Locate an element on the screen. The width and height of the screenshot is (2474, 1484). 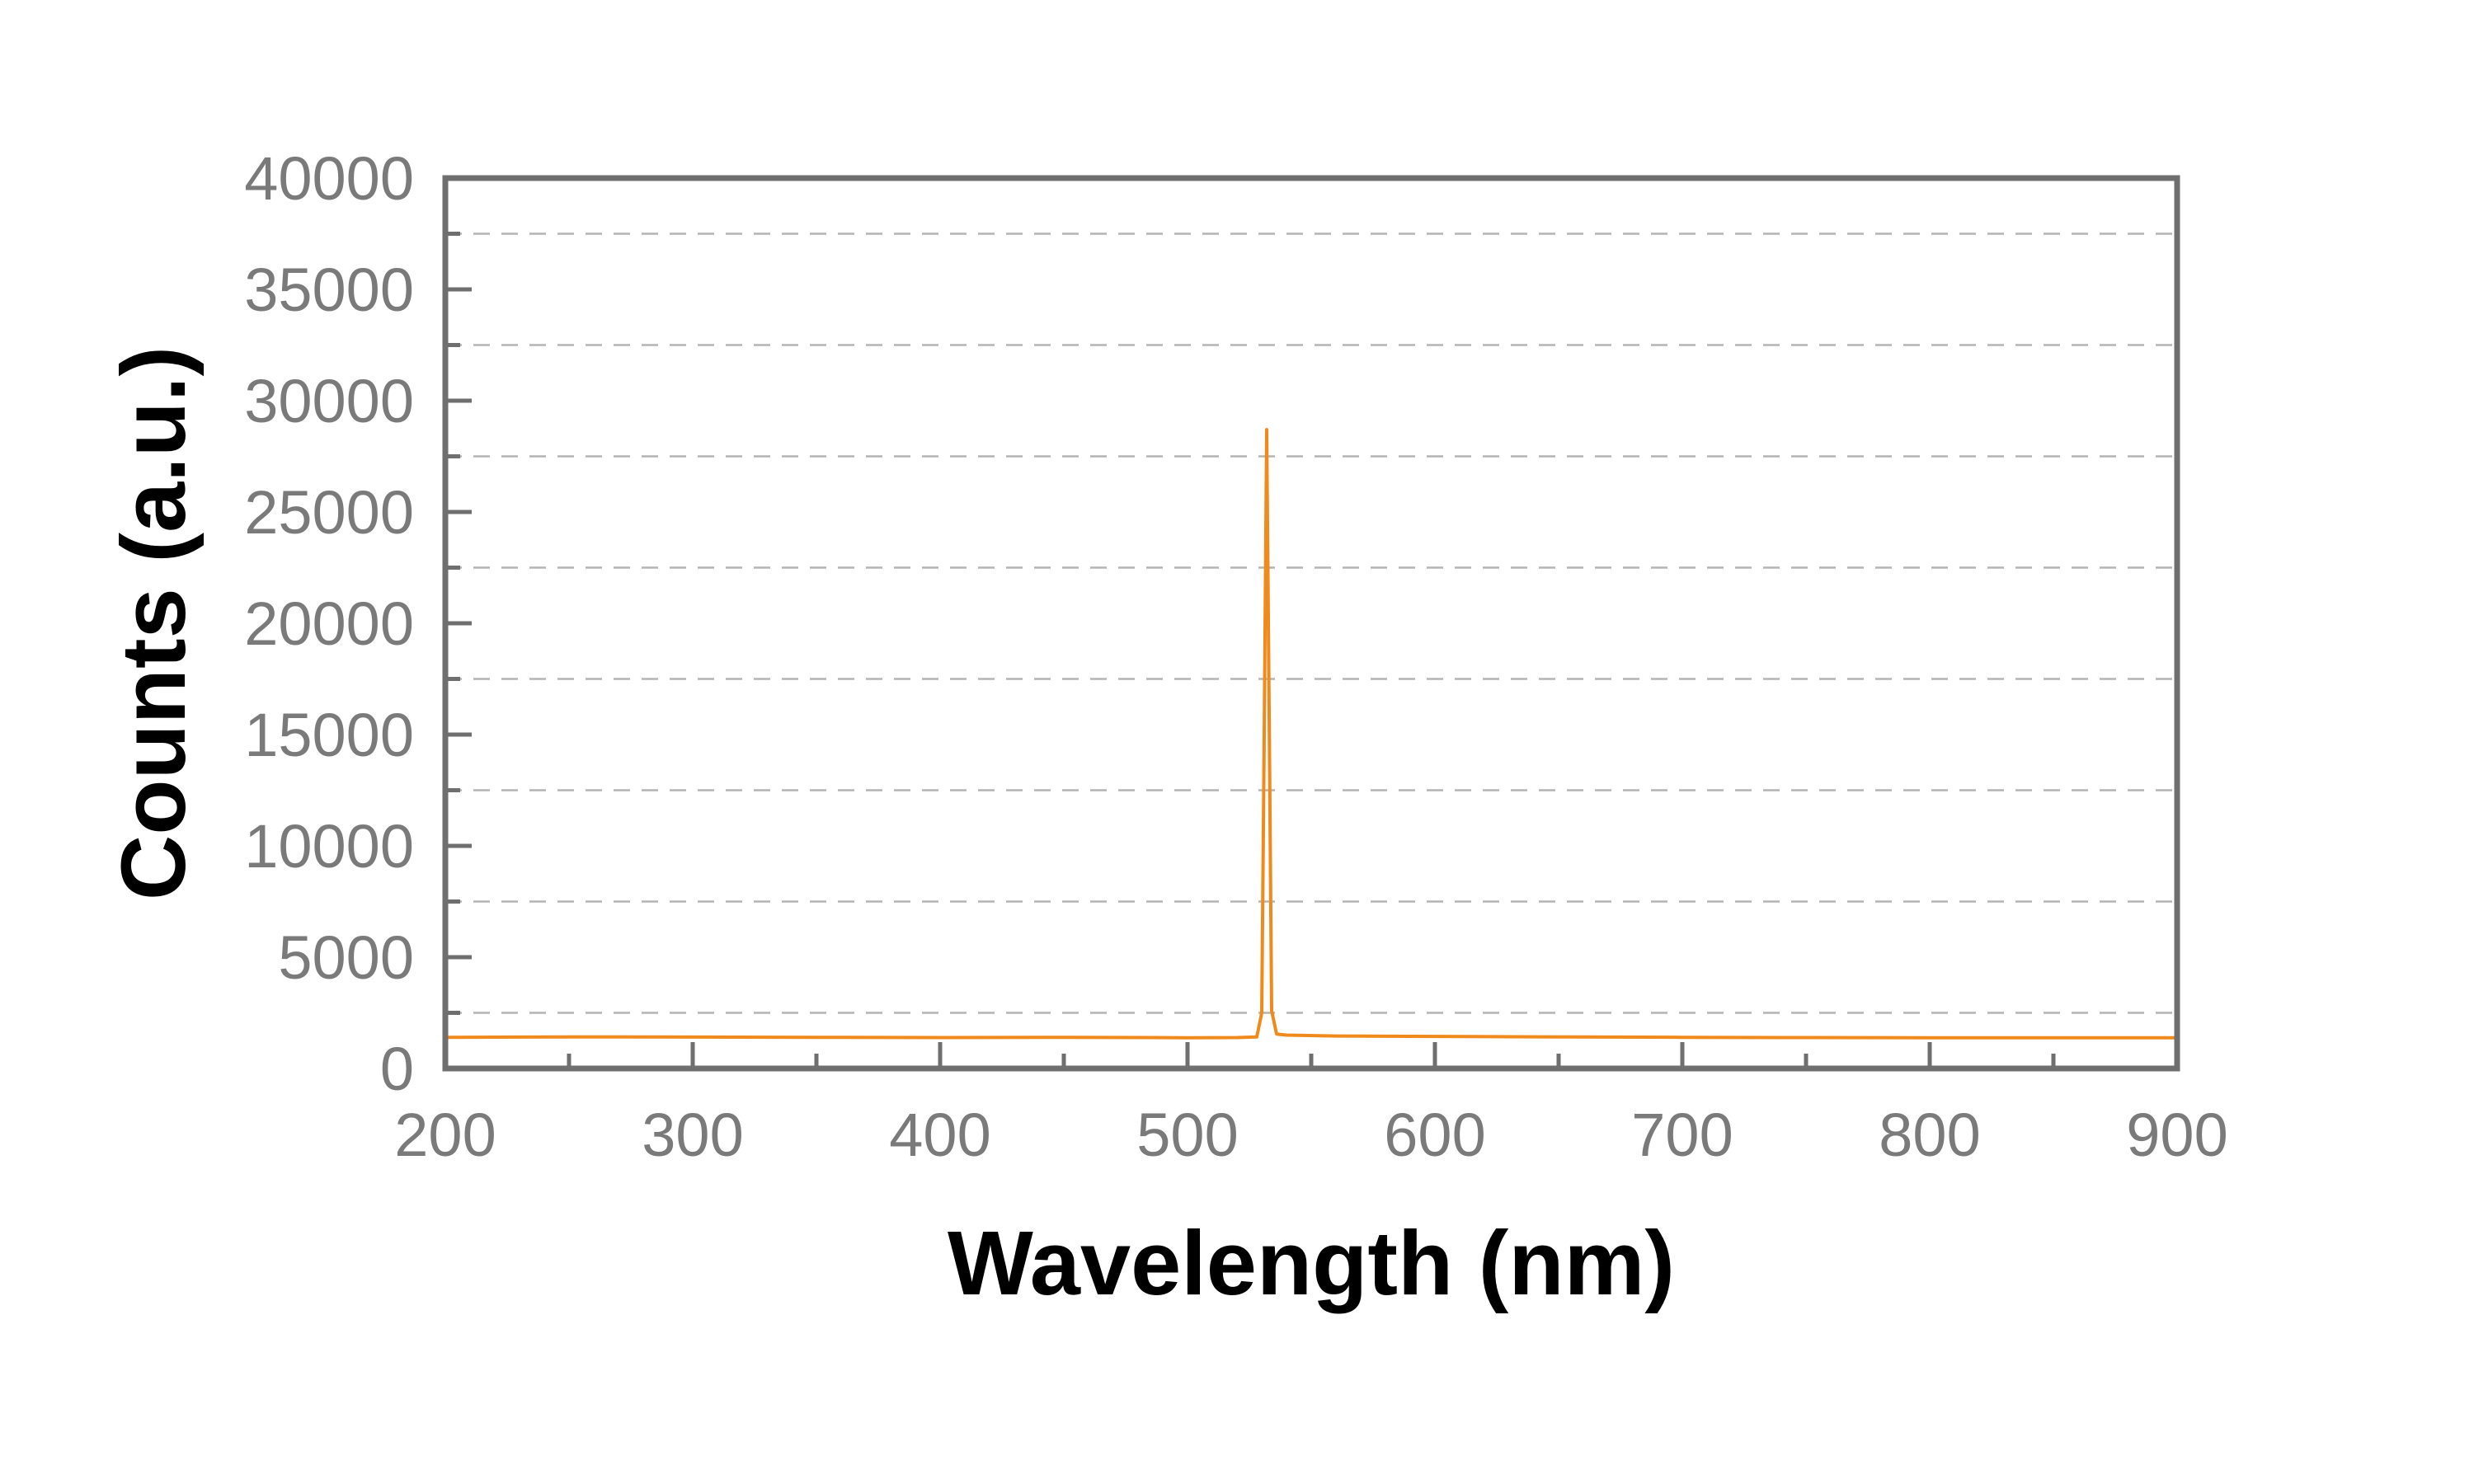
y-tick-label: 35000 is located at coordinates (329, 290).